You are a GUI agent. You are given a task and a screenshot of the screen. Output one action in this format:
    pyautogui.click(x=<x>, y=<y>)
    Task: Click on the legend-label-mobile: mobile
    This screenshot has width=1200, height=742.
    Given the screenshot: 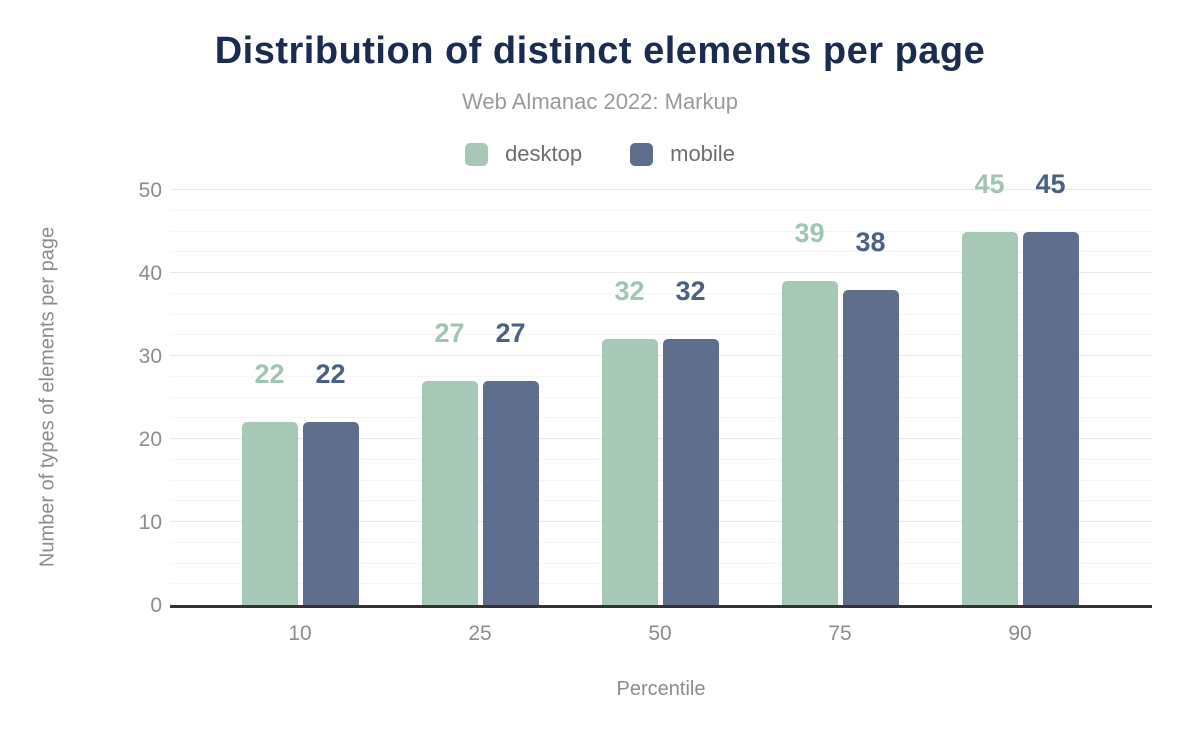 What is the action you would take?
    pyautogui.click(x=702, y=153)
    